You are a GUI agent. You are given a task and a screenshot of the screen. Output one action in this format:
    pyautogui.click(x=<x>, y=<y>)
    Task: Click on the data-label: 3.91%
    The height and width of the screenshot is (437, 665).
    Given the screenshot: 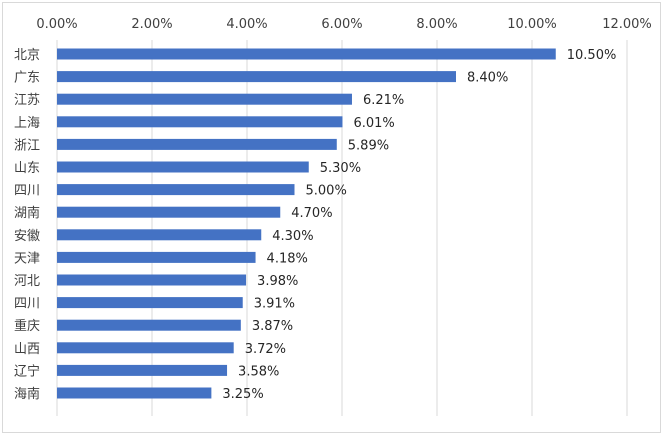 What is the action you would take?
    pyautogui.click(x=274, y=304)
    